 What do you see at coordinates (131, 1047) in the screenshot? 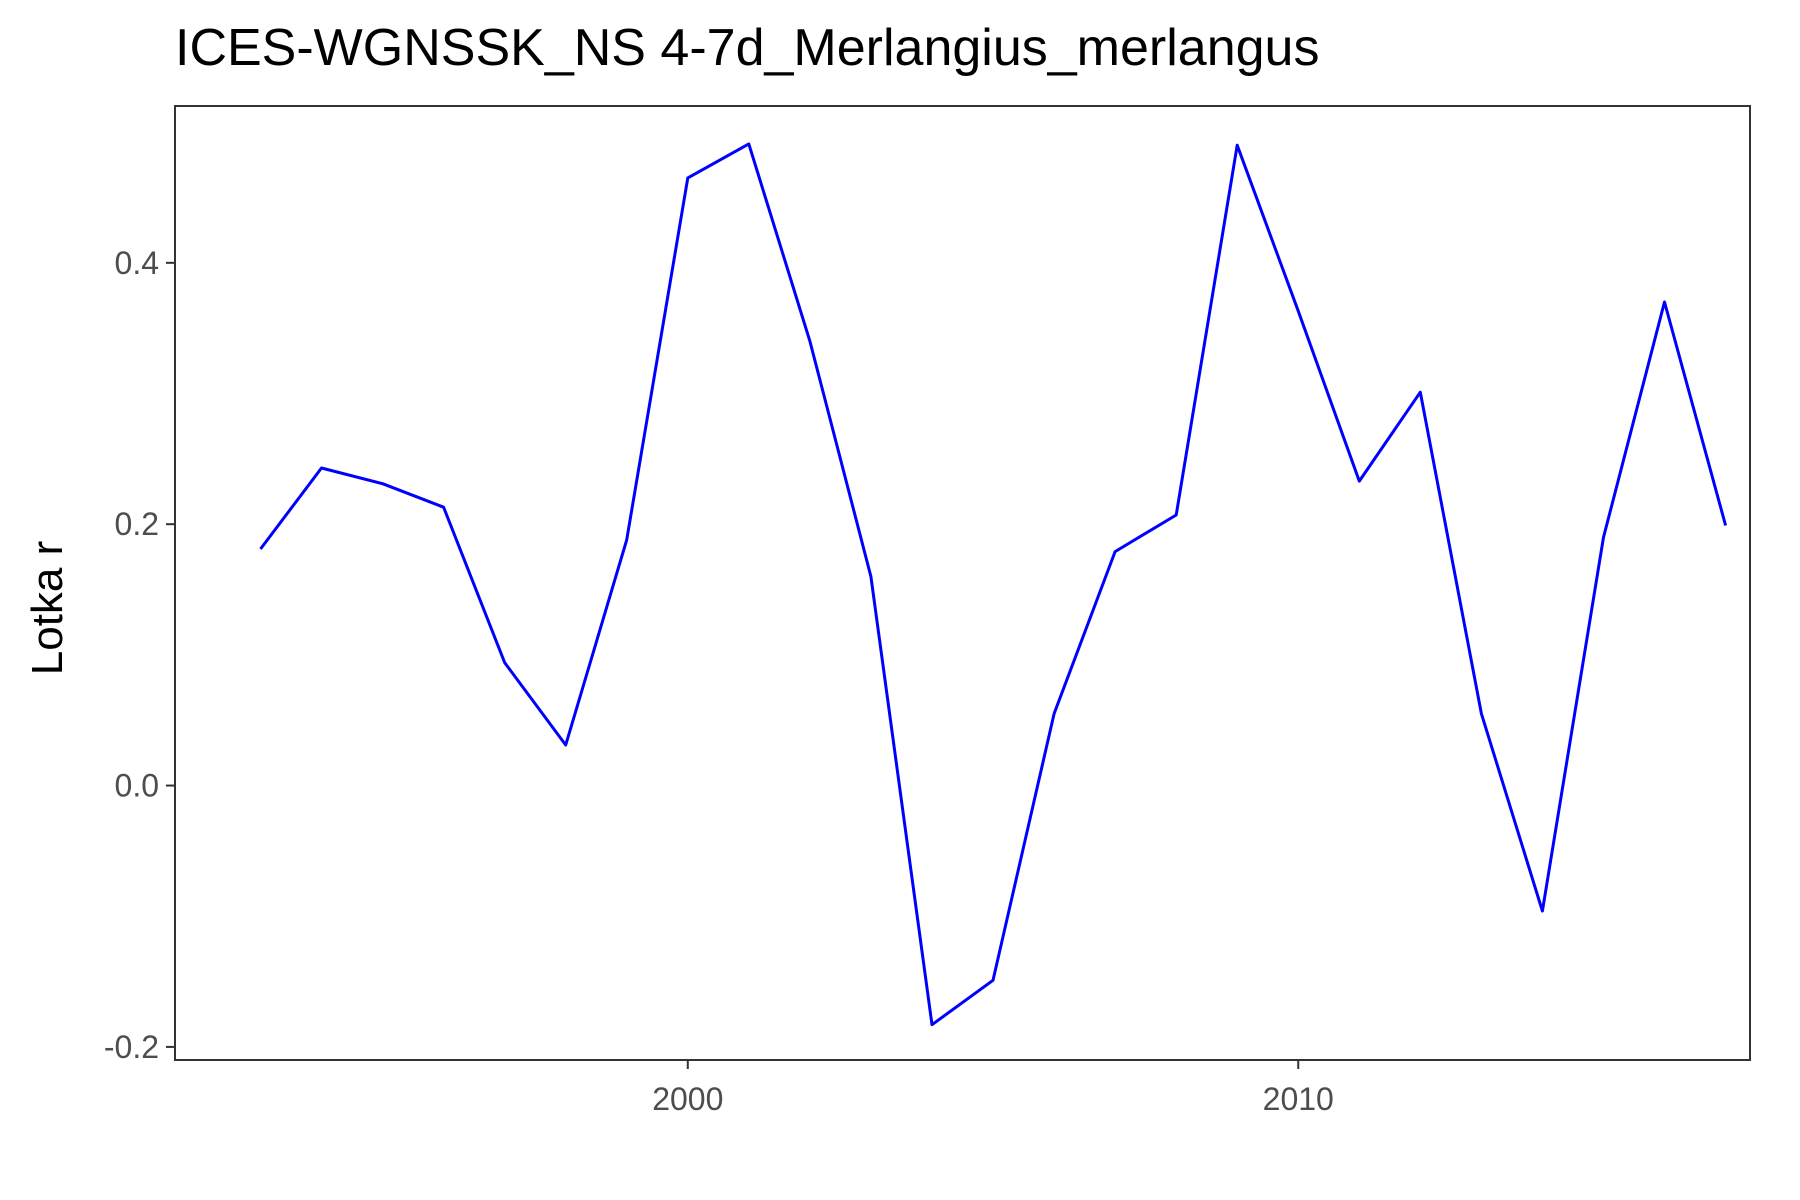
I see `y-tick-label: -0.2` at bounding box center [131, 1047].